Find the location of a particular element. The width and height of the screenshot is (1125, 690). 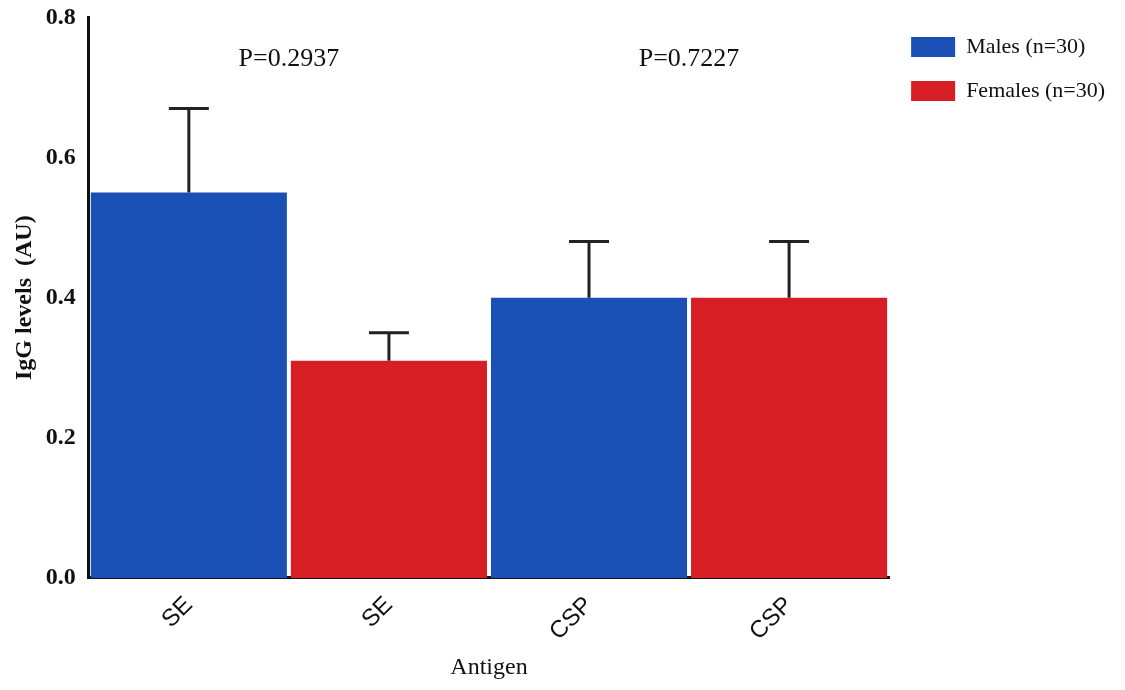

annotation: P=0.2937 is located at coordinates (289, 58).